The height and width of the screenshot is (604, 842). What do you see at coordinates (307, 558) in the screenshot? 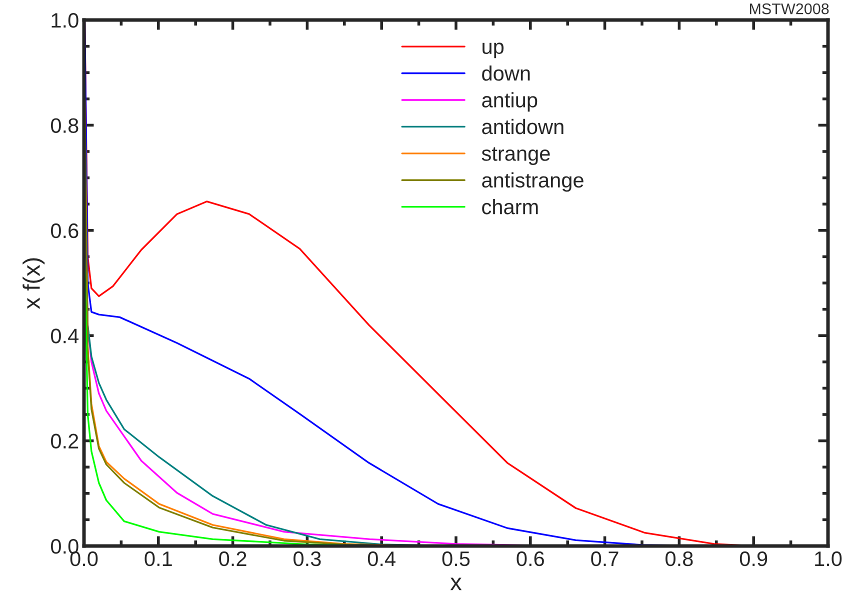
I see `x-tick-label: 0.3` at bounding box center [307, 558].